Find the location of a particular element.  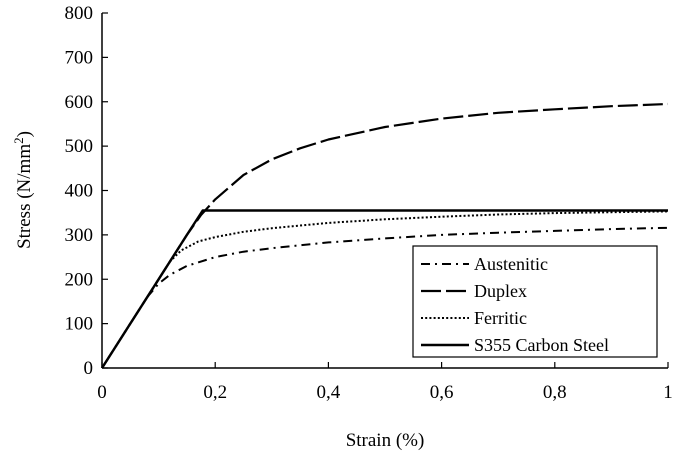

y-axis-title-superscript: 2 is located at coordinates (18, 140).